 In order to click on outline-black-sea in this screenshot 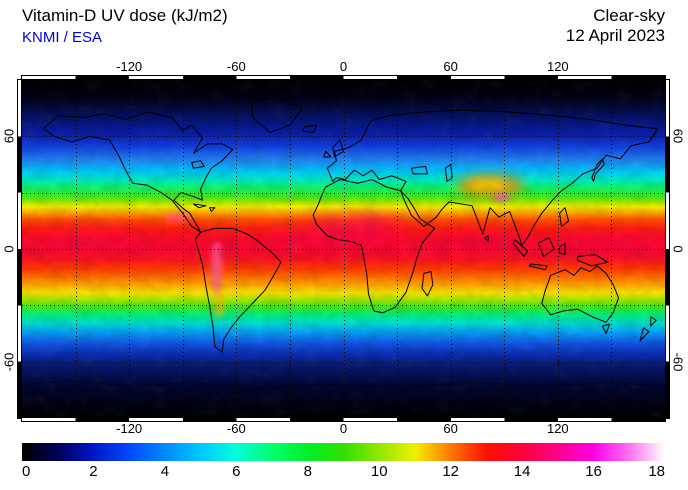, I will do `click(419, 170)`.